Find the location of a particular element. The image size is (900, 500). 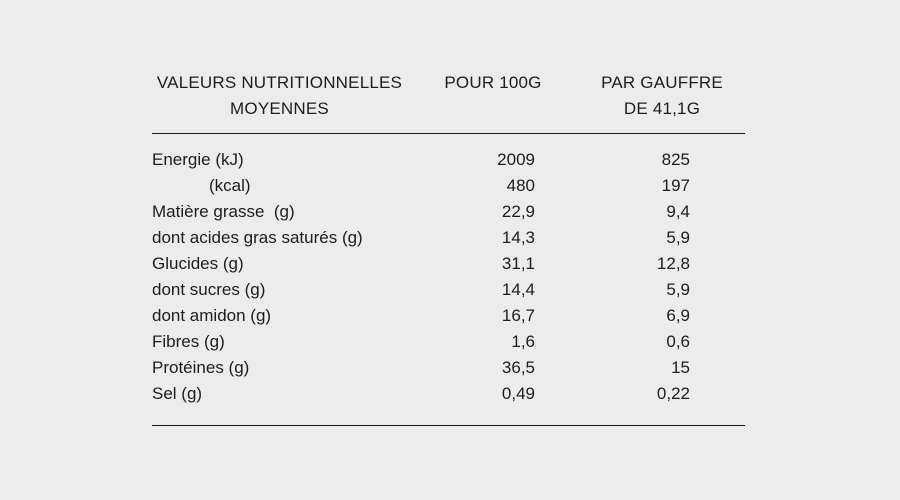

footer-divider-line is located at coordinates (448, 425).